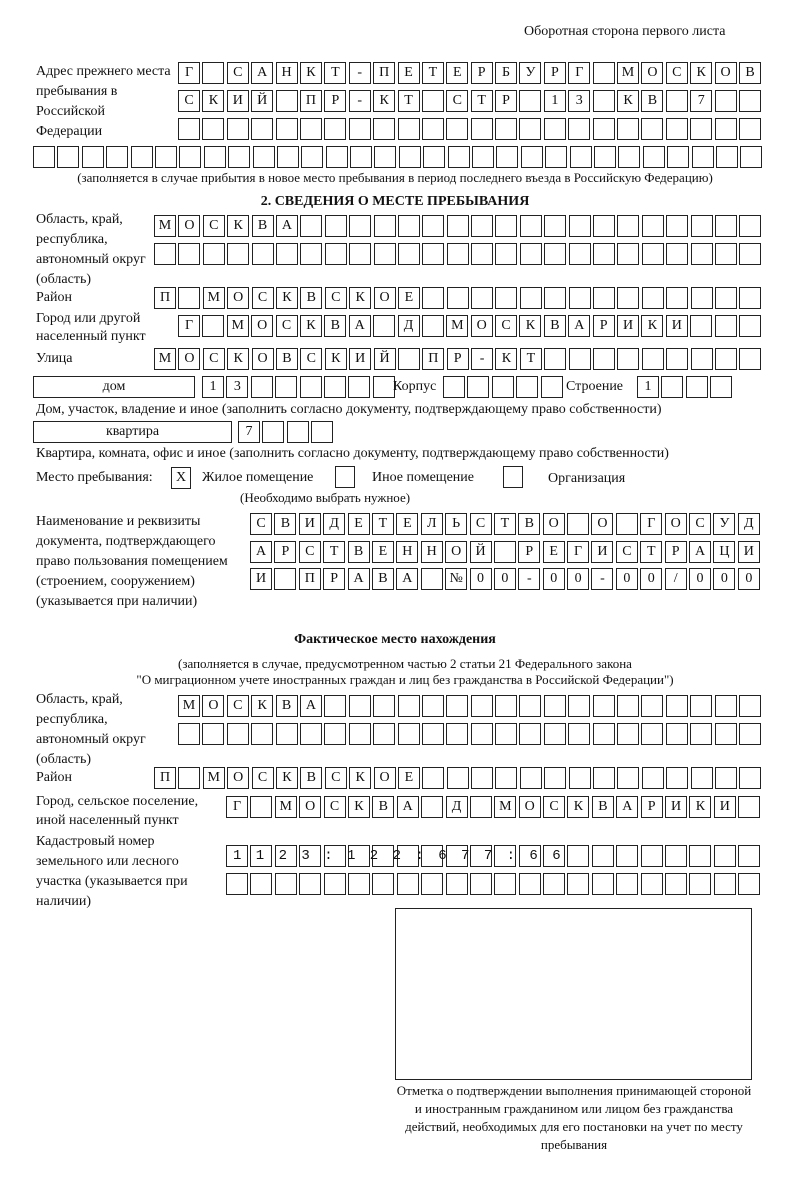 This screenshot has width=800, height=1180. What do you see at coordinates (513, 477) in the screenshot?
I see `option-organization-checkbox` at bounding box center [513, 477].